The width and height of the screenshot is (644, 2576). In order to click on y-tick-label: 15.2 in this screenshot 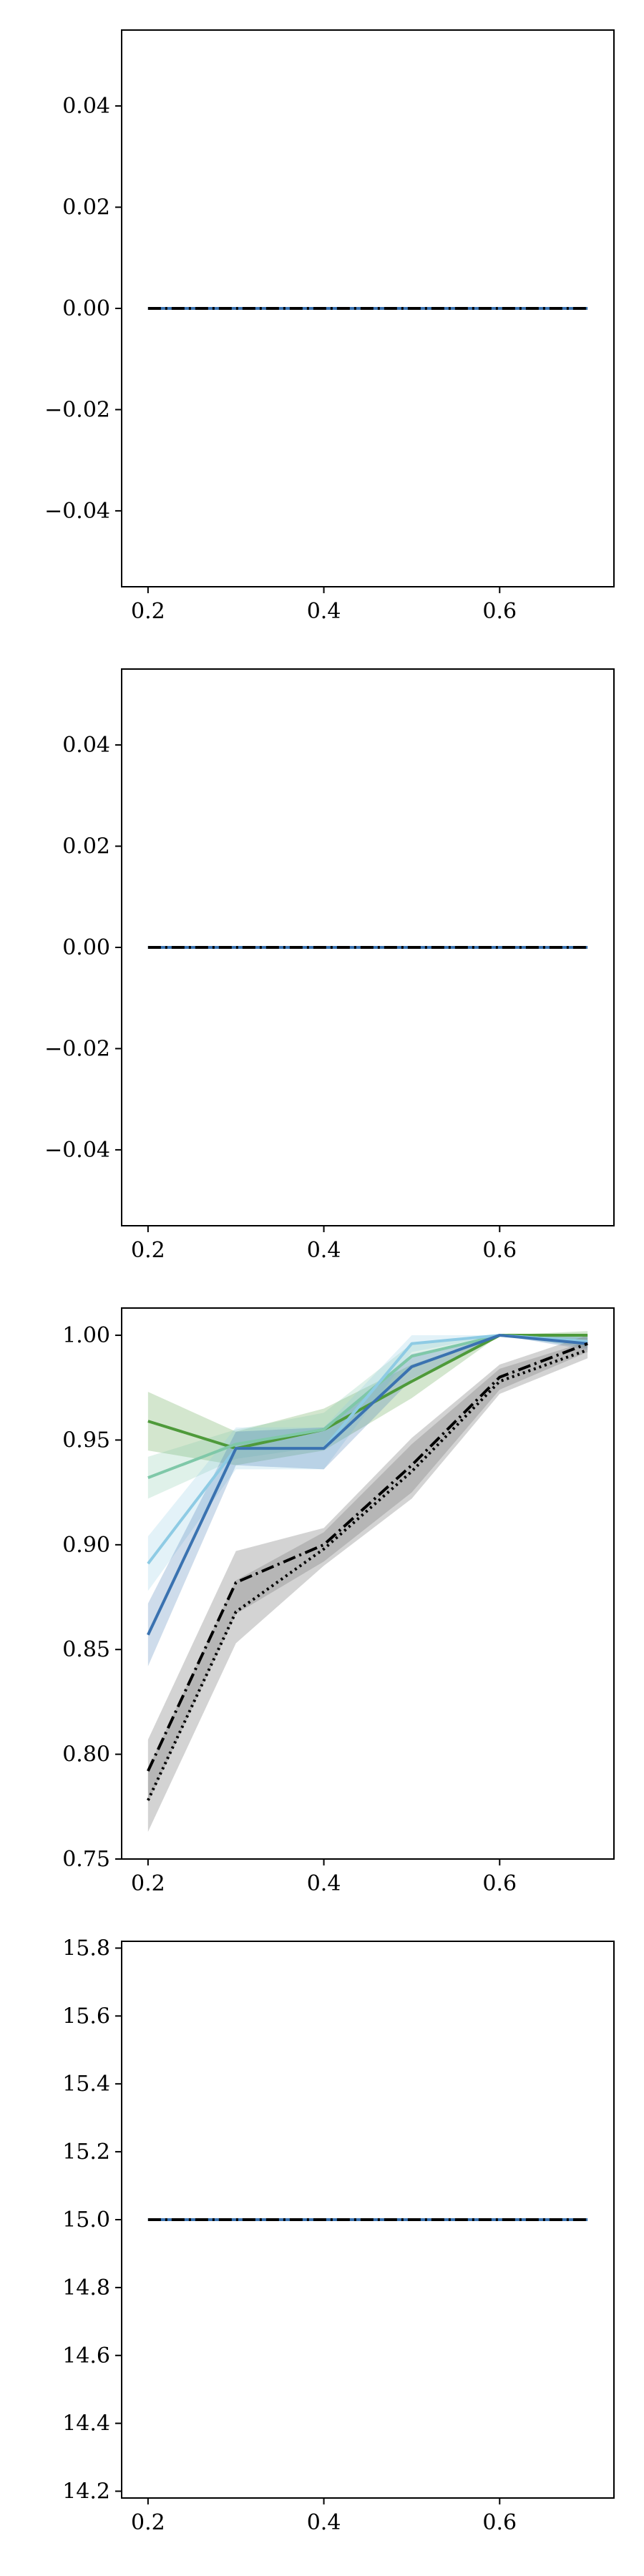, I will do `click(86, 2152)`.